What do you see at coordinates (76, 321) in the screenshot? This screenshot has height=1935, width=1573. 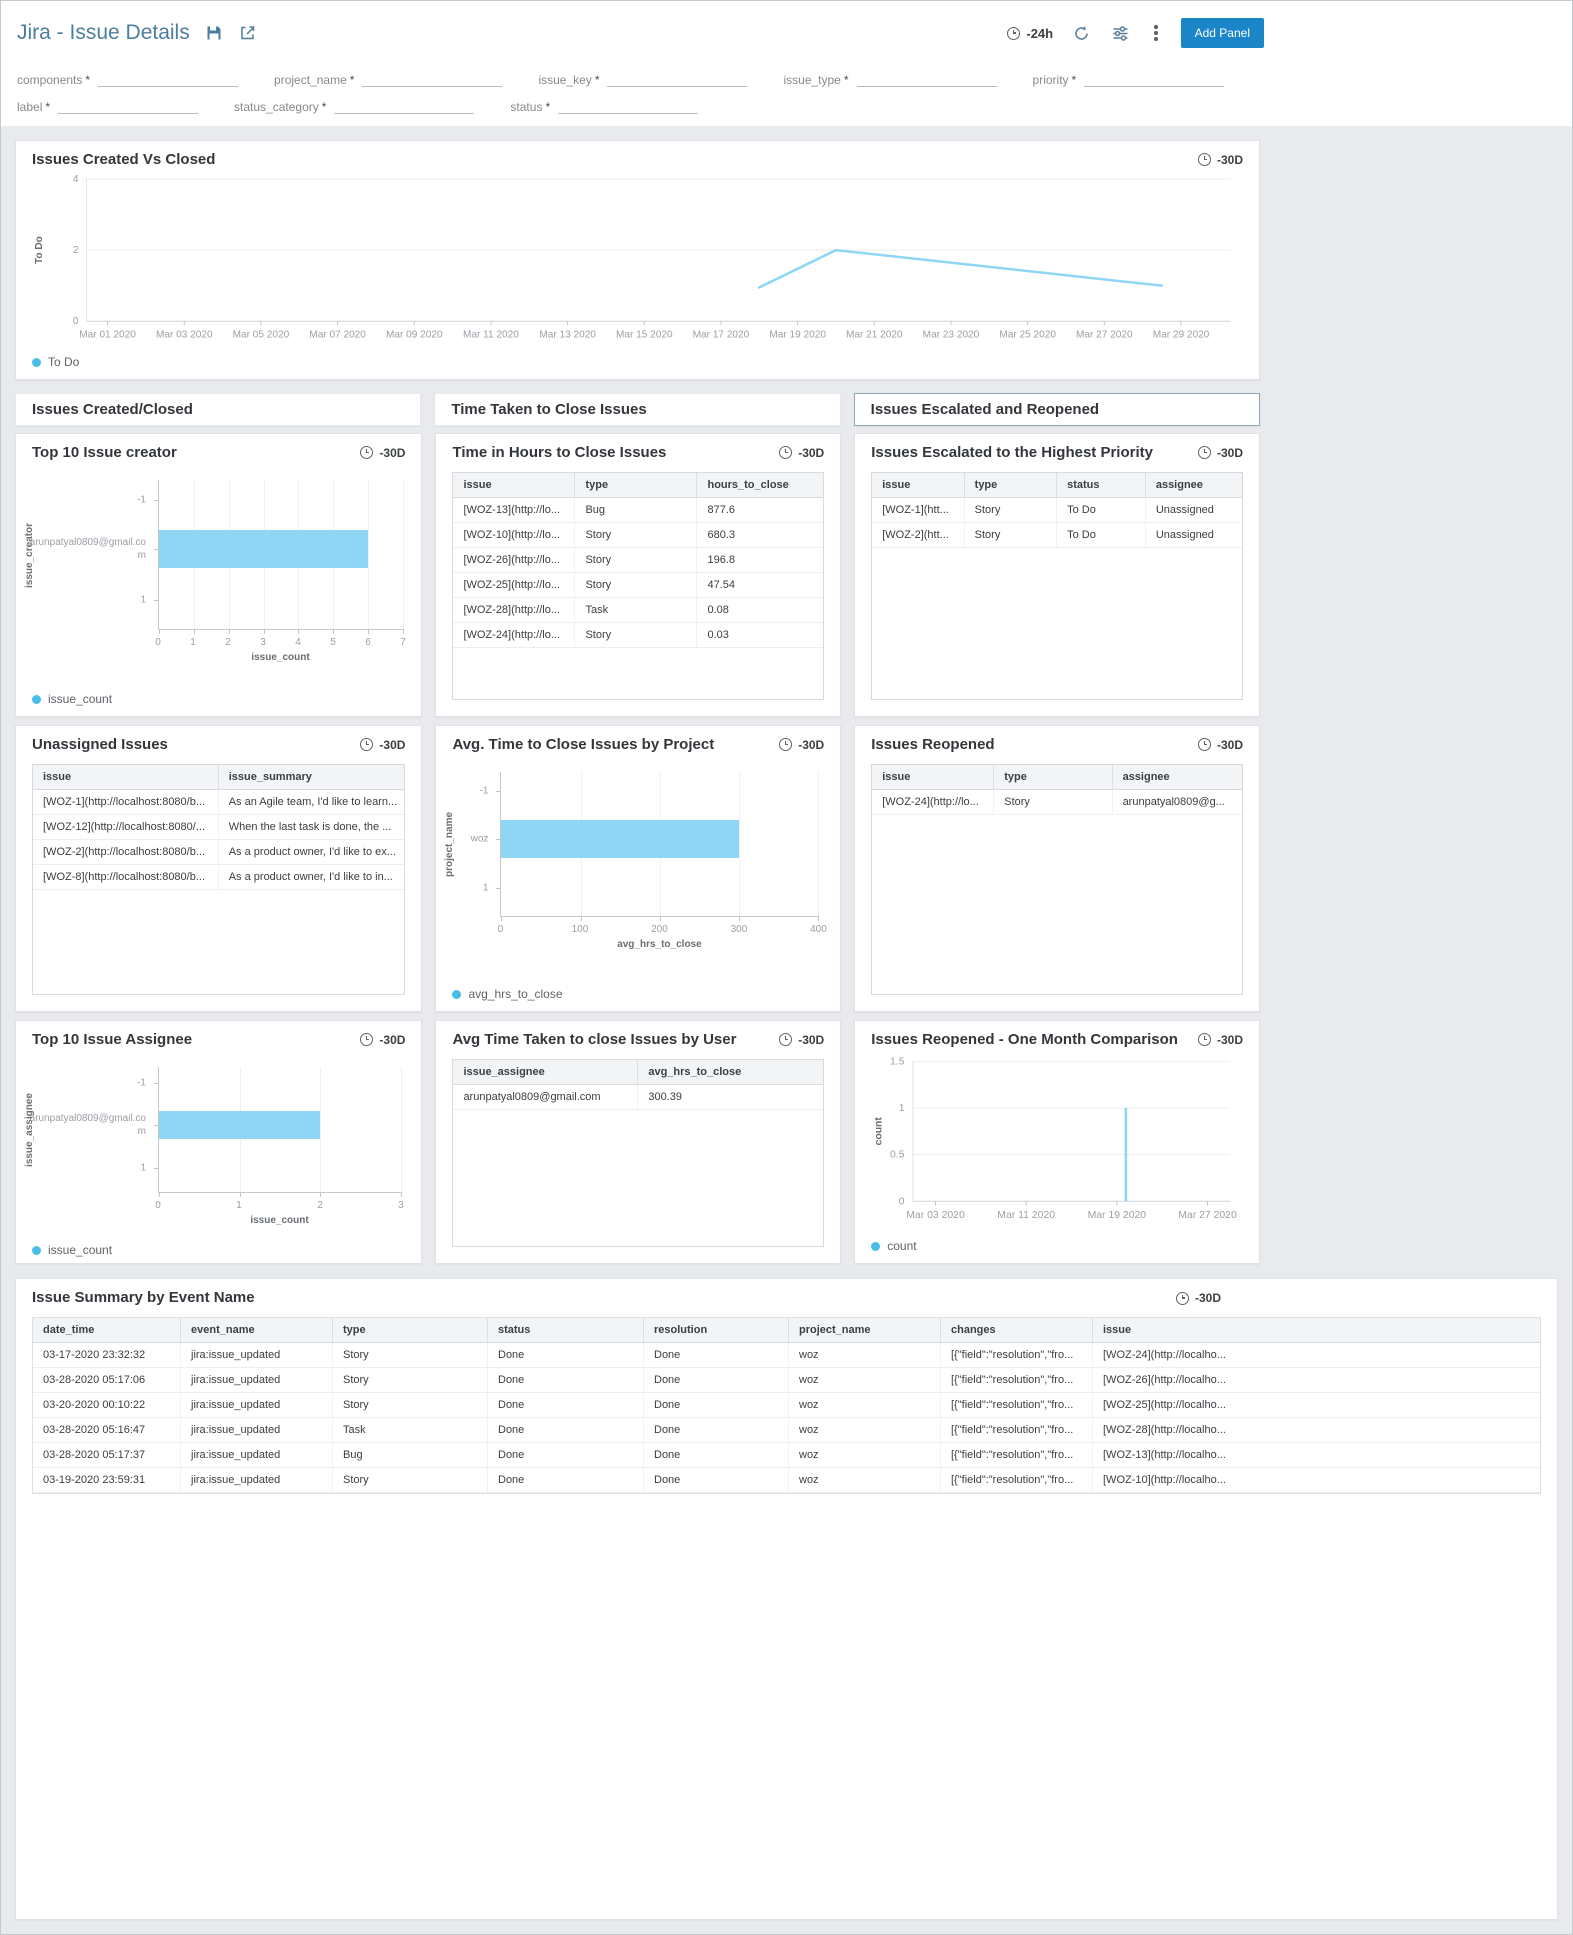 I see `svg-text: 0` at bounding box center [76, 321].